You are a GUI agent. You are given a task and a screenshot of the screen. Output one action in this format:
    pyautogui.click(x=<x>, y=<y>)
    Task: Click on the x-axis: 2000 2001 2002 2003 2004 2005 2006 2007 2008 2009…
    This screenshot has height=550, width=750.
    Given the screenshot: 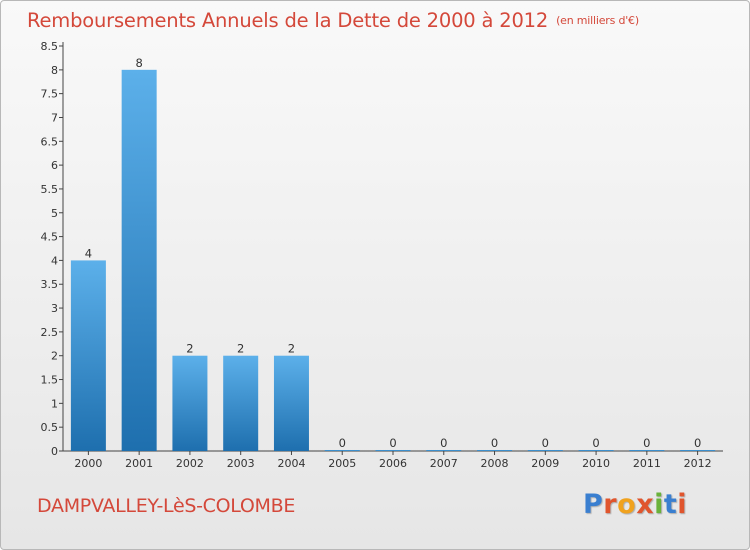 What is the action you would take?
    pyautogui.click(x=393, y=460)
    